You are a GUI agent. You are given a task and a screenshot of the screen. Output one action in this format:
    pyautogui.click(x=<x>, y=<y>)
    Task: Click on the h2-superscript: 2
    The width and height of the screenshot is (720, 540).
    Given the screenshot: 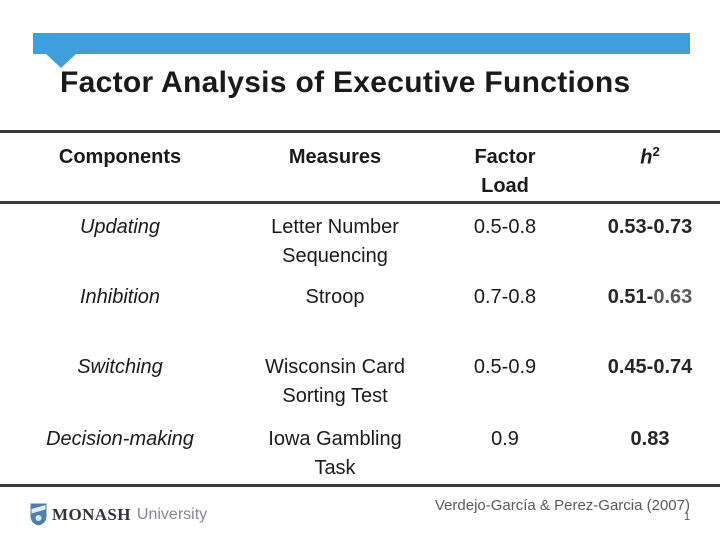 What is the action you would take?
    pyautogui.click(x=656, y=151)
    